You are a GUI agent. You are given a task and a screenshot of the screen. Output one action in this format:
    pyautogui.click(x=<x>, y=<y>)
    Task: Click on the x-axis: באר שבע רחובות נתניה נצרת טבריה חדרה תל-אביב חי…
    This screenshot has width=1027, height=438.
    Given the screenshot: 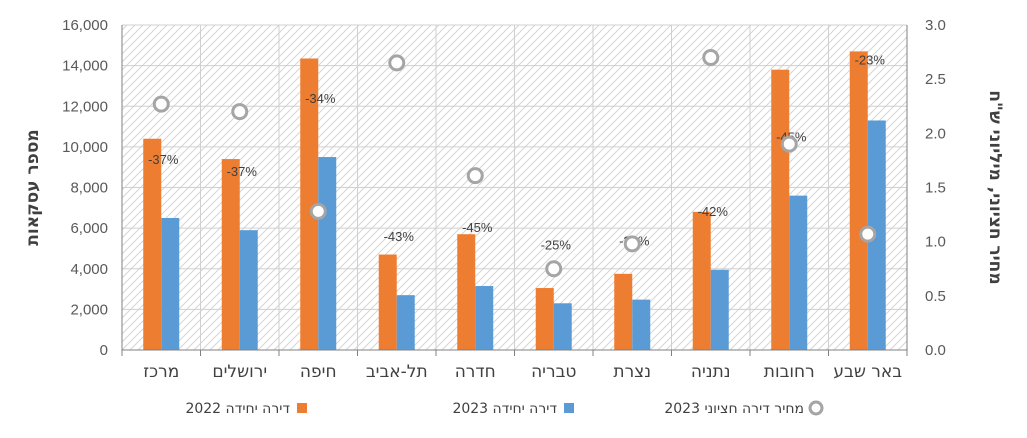 What is the action you would take?
    pyautogui.click(x=514, y=365)
    